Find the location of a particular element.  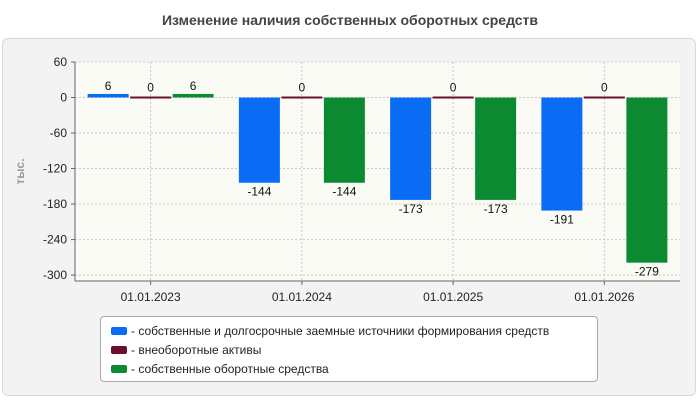

legend-item-noncurrent-assets: - внеоборотные активы is located at coordinates (354, 349).